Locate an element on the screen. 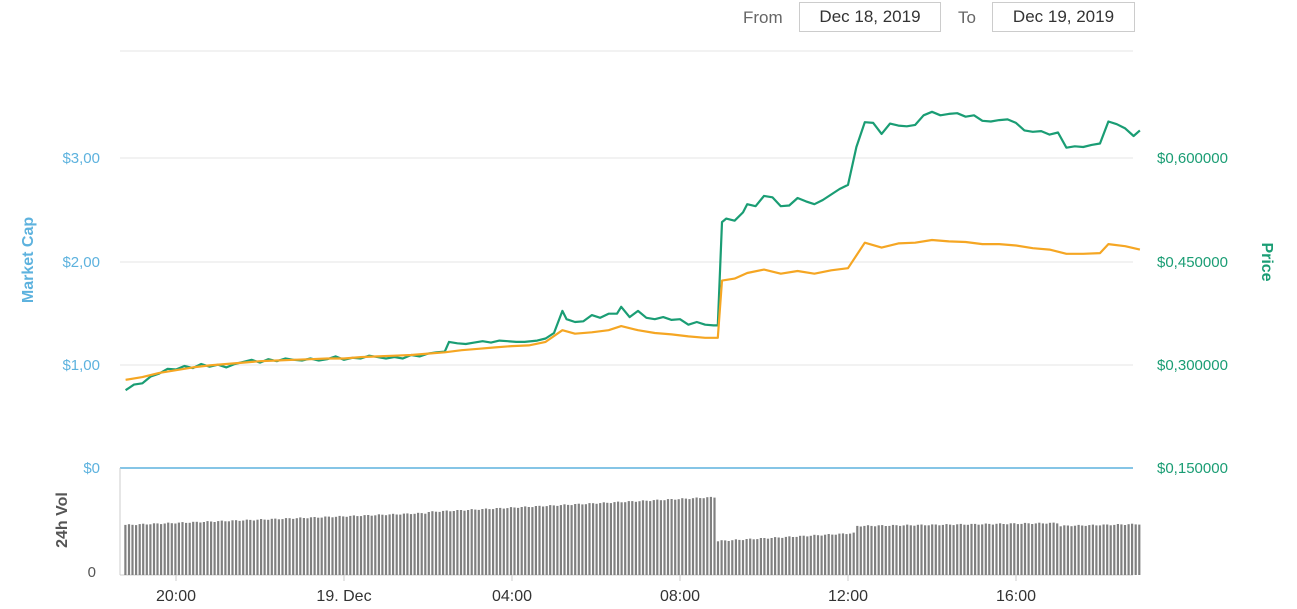 This screenshot has height=609, width=1297. volume-tick-0: 0 is located at coordinates (92, 572).